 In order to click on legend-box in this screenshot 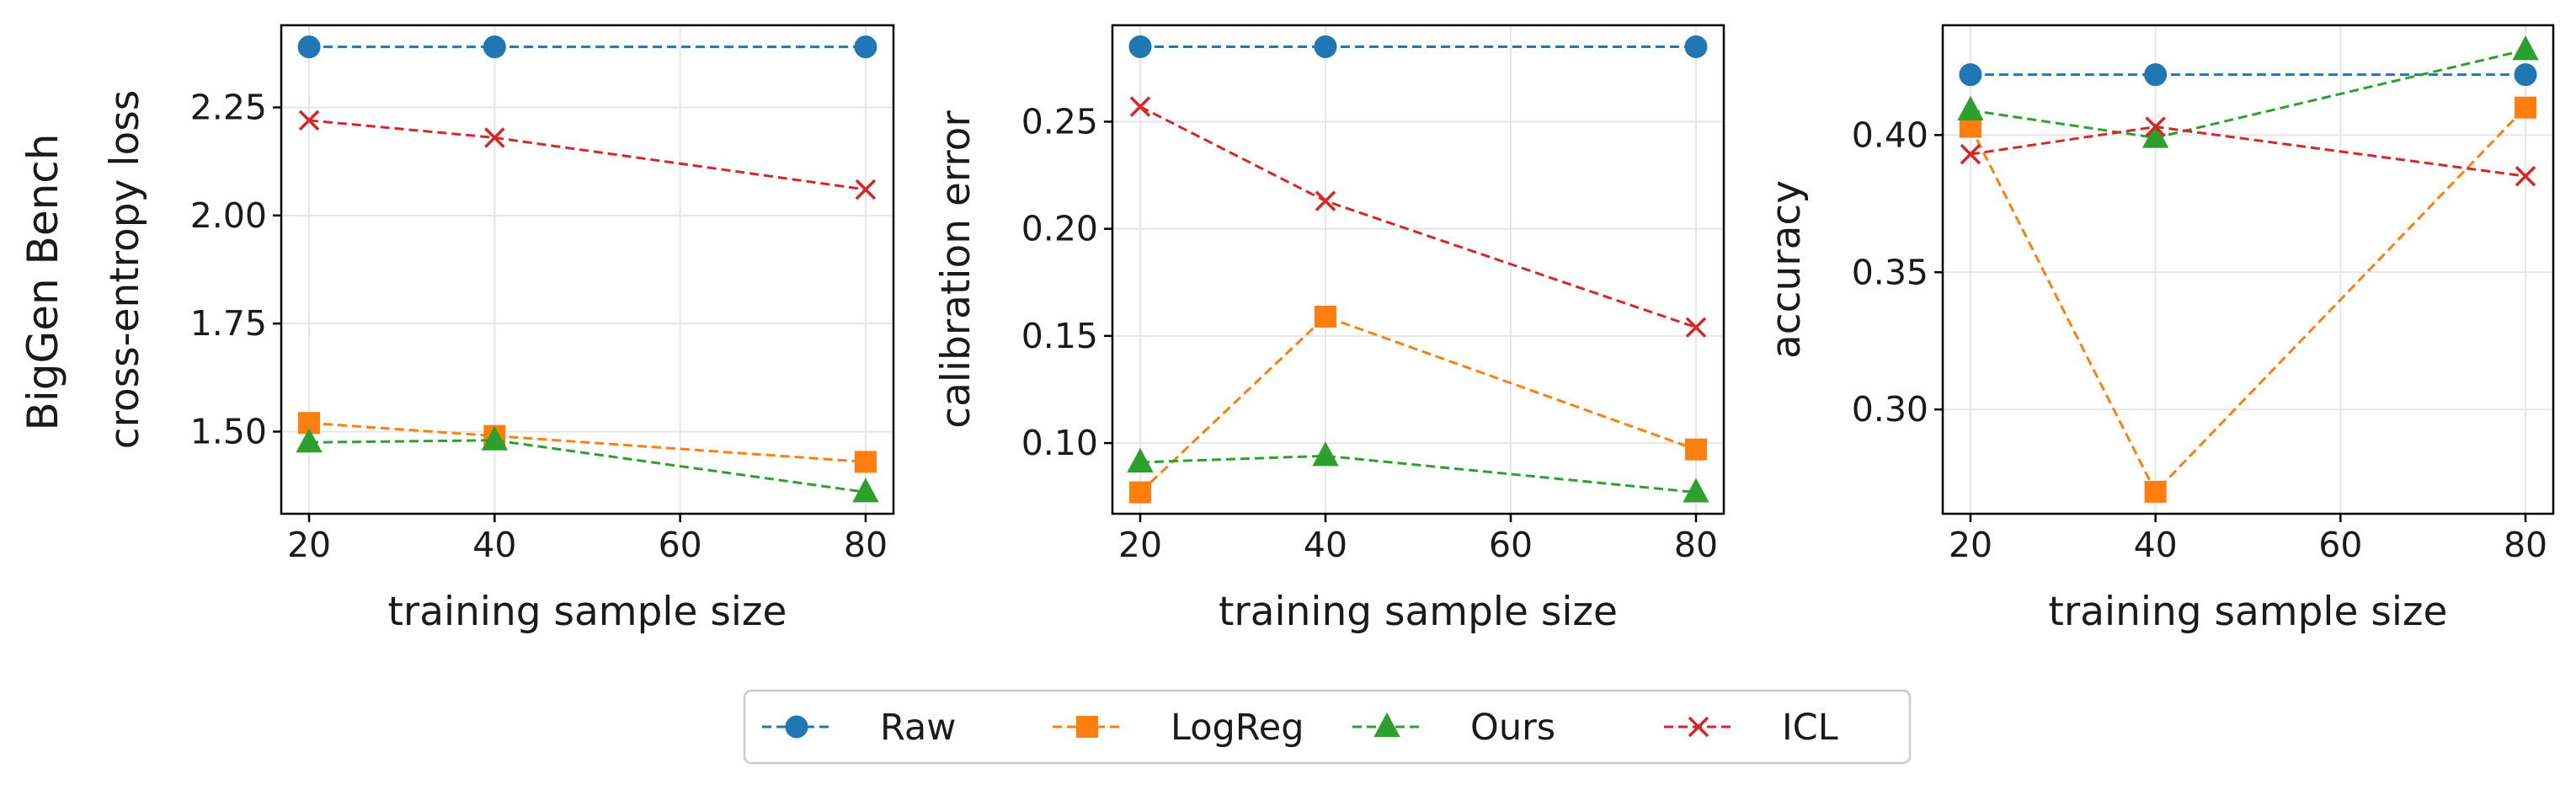, I will do `click(1327, 727)`.